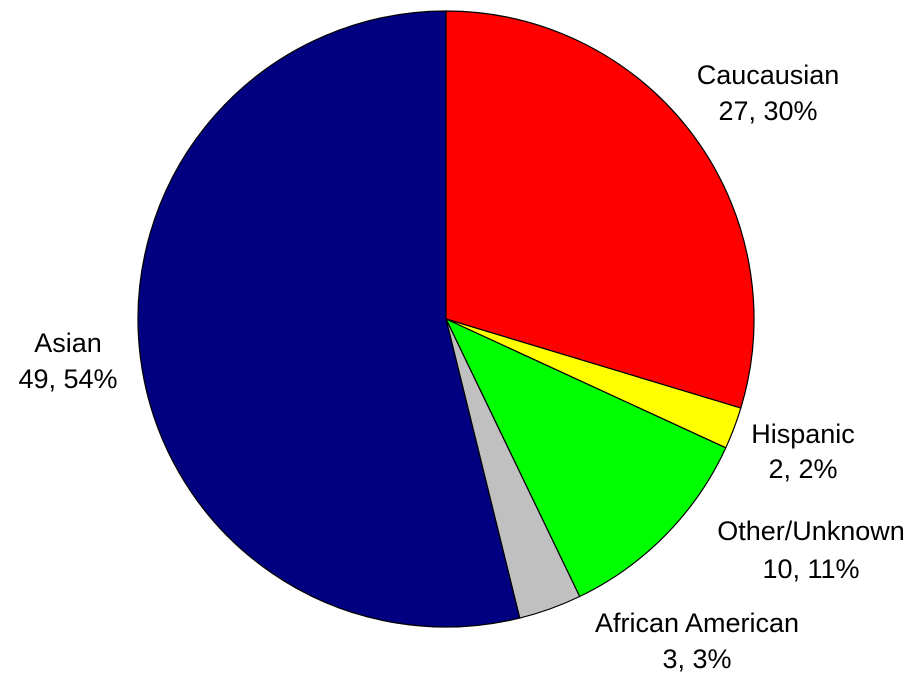 Image resolution: width=917 pixels, height=681 pixels. What do you see at coordinates (67, 379) in the screenshot?
I see `slice-value-asian: 49, 54%` at bounding box center [67, 379].